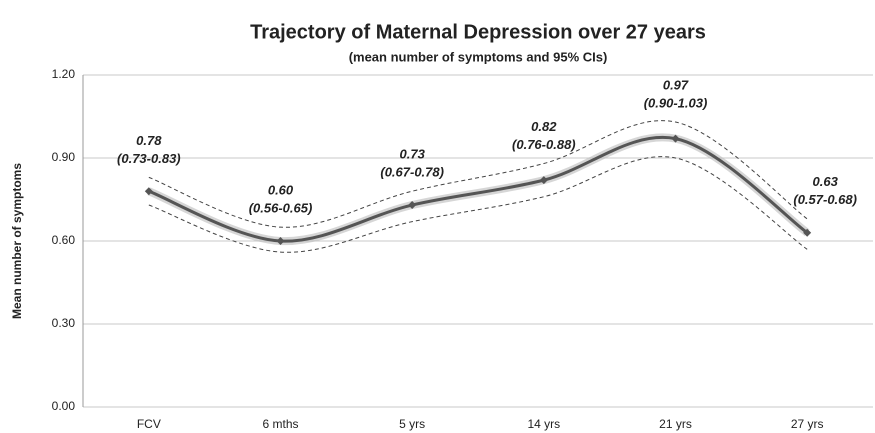 The width and height of the screenshot is (875, 433). I want to click on data-label: 0.82, so click(544, 126).